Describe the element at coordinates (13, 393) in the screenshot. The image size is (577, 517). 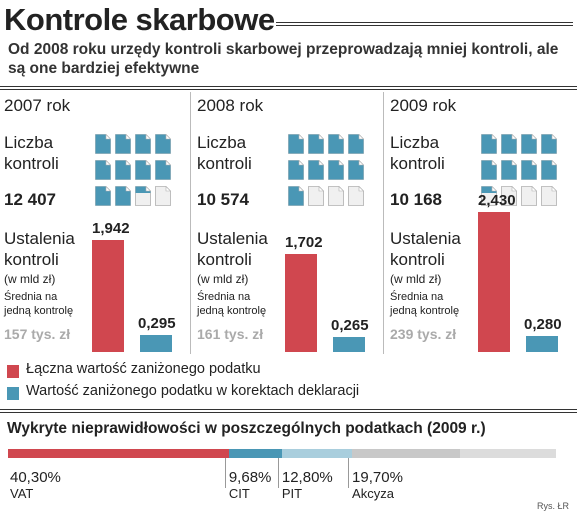
I see `legend-swatch-corrections` at that location.